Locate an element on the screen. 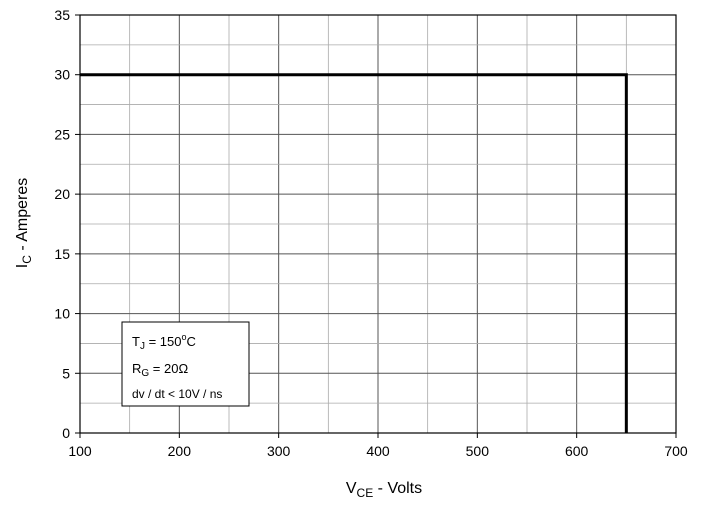  condition-rg: RG = 20Ω is located at coordinates (160, 370).